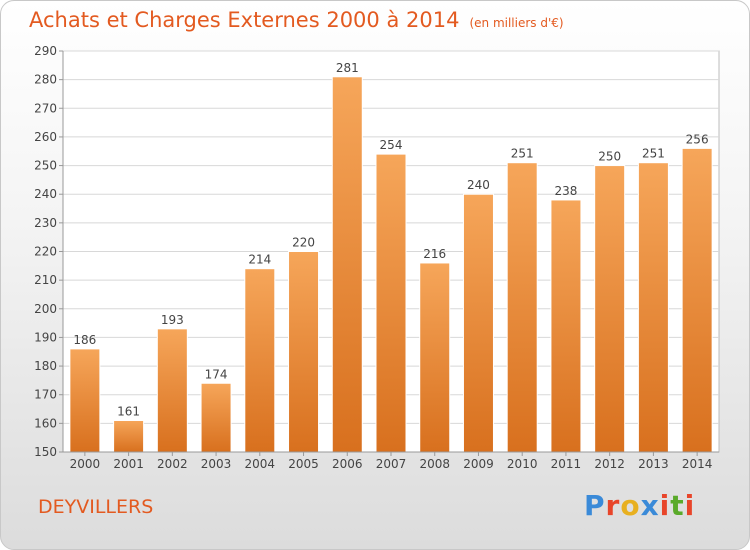  I want to click on y-tick-label: 200, so click(45, 309).